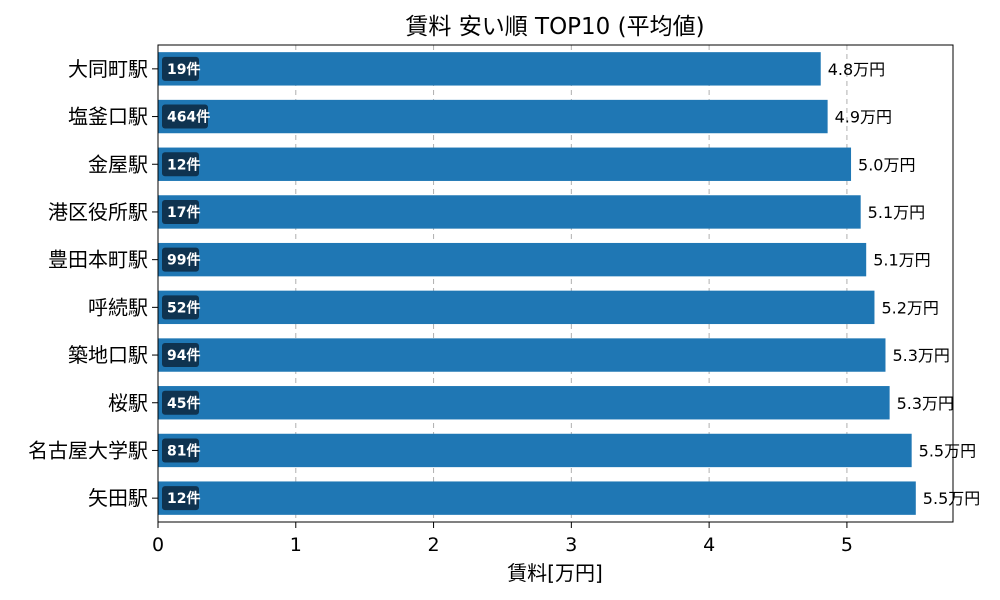  I want to click on x-axis-label: 賃料[万円], so click(555, 573).